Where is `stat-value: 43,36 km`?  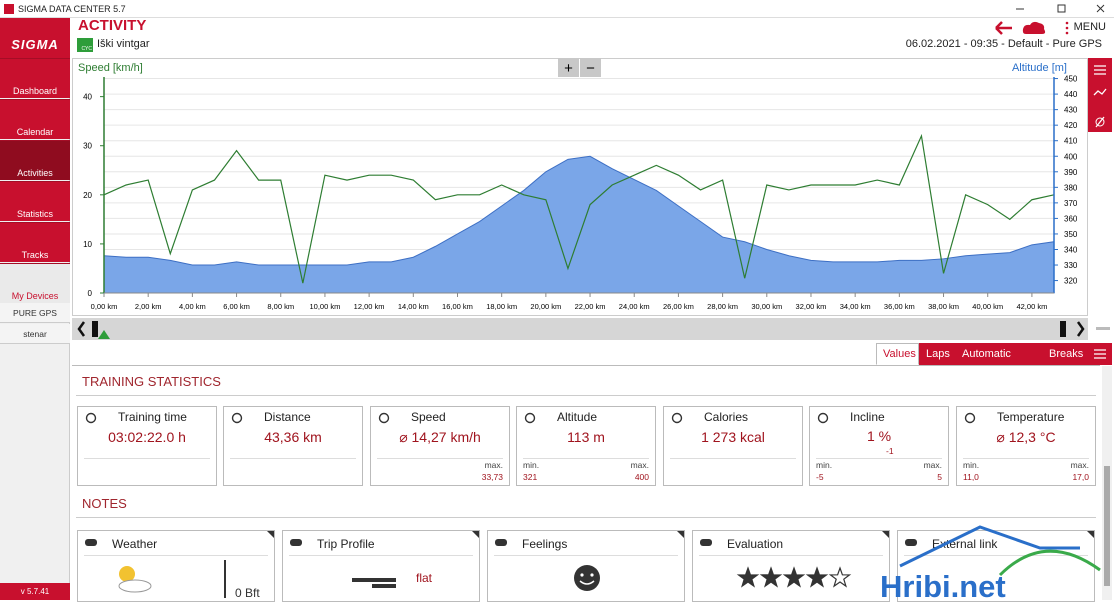
stat-value: 43,36 km is located at coordinates (293, 437).